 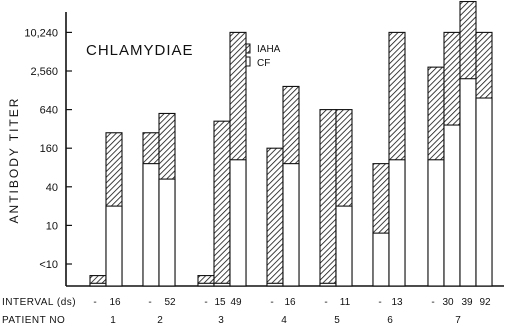 What do you see at coordinates (14, 160) in the screenshot?
I see `y-axis-label: ANTIBODY TITER` at bounding box center [14, 160].